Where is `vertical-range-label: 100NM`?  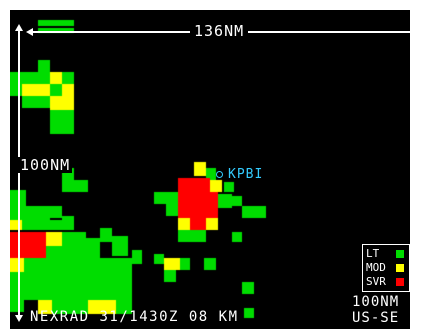 vertical-range-label: 100NM is located at coordinates (45, 165).